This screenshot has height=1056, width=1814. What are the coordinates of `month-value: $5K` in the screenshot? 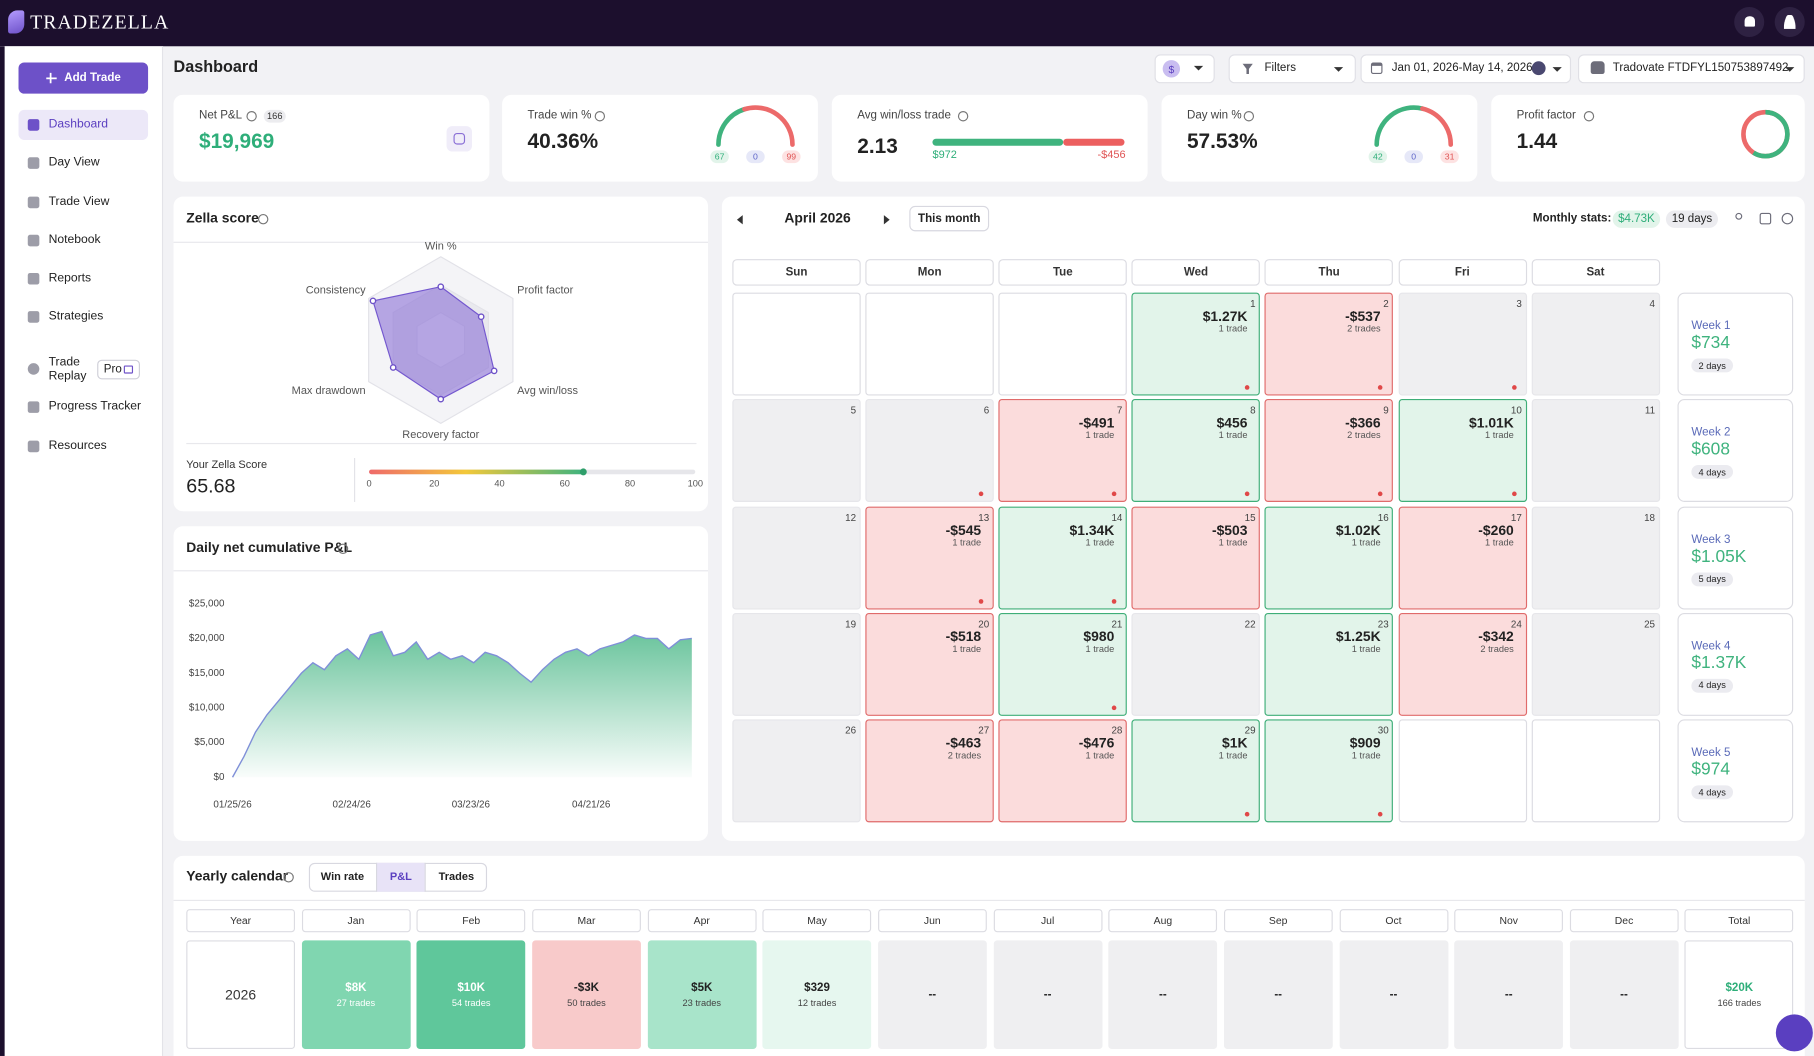 It's located at (702, 988).